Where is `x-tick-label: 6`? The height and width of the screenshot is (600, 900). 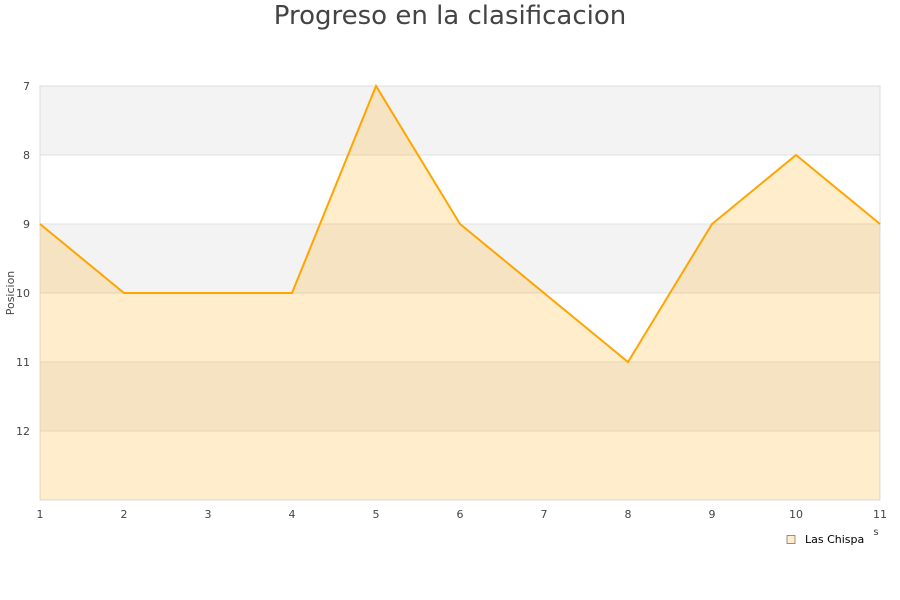 x-tick-label: 6 is located at coordinates (460, 514).